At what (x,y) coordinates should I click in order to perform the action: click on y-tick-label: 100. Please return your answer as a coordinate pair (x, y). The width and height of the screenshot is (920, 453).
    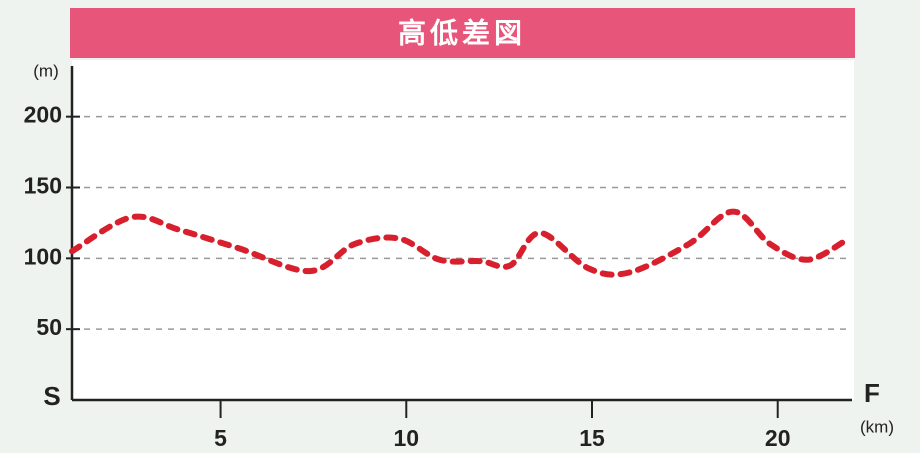
    Looking at the image, I should click on (43, 256).